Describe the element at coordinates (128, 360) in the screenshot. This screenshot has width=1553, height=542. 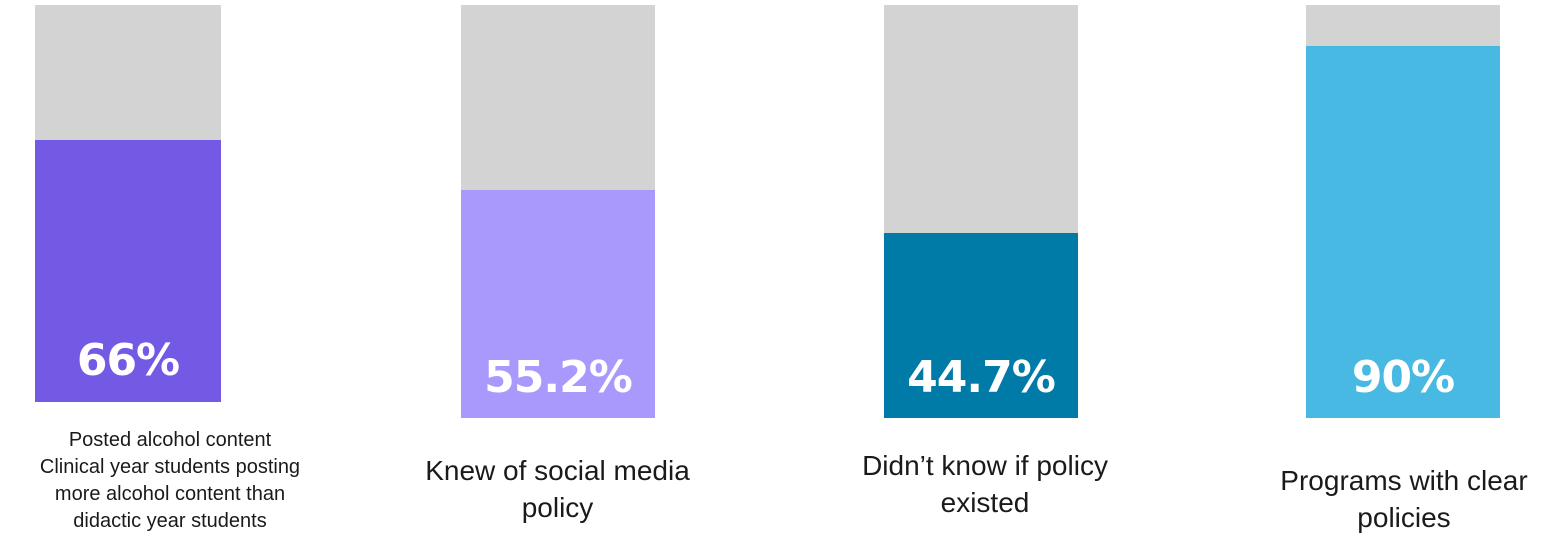
I see `bar-value-label: 66%` at that location.